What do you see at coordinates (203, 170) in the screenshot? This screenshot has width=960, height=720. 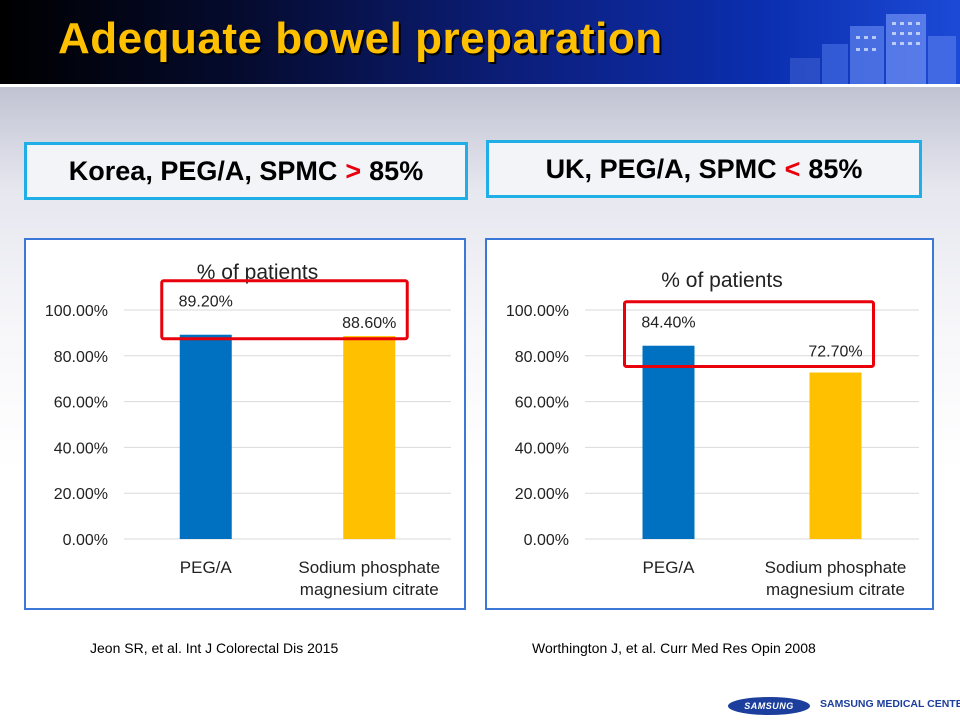 I see `claim-text: Korea, PEG/A, SPMC` at bounding box center [203, 170].